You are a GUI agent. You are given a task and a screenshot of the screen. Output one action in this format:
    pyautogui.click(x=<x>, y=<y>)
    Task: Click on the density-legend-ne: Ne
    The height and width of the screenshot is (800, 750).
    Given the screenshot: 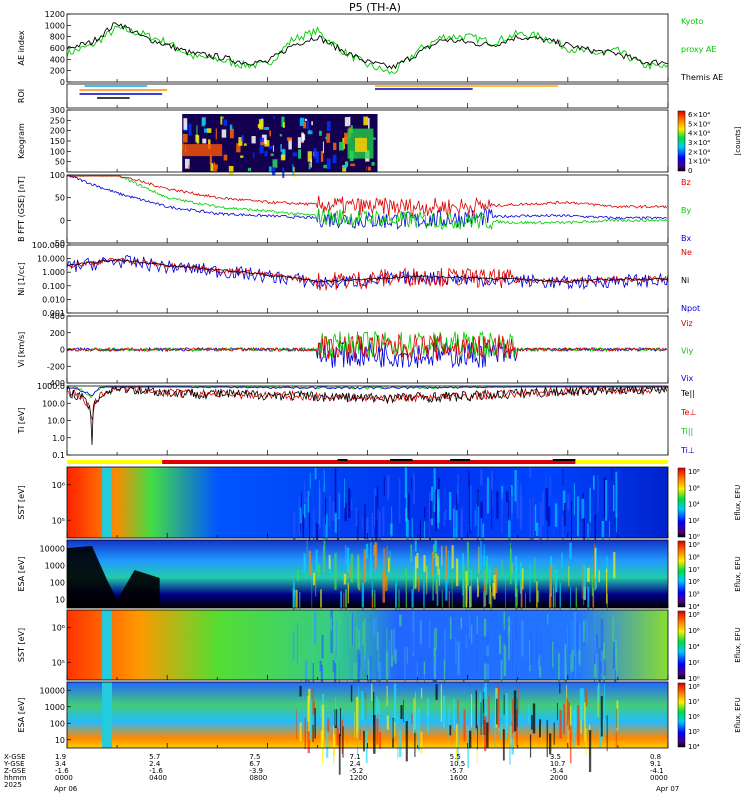 What is the action you would take?
    pyautogui.click(x=686, y=252)
    